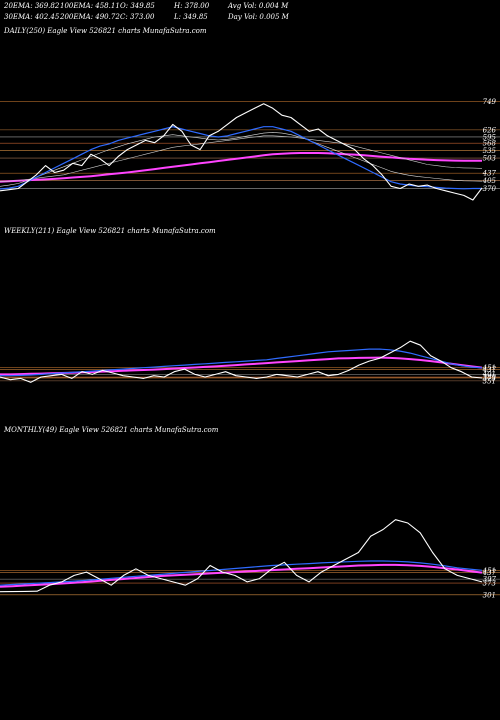 This screenshot has width=500, height=720. I want to click on avg-vol-label: Avg Vol: 0.004 M, so click(258, 6).